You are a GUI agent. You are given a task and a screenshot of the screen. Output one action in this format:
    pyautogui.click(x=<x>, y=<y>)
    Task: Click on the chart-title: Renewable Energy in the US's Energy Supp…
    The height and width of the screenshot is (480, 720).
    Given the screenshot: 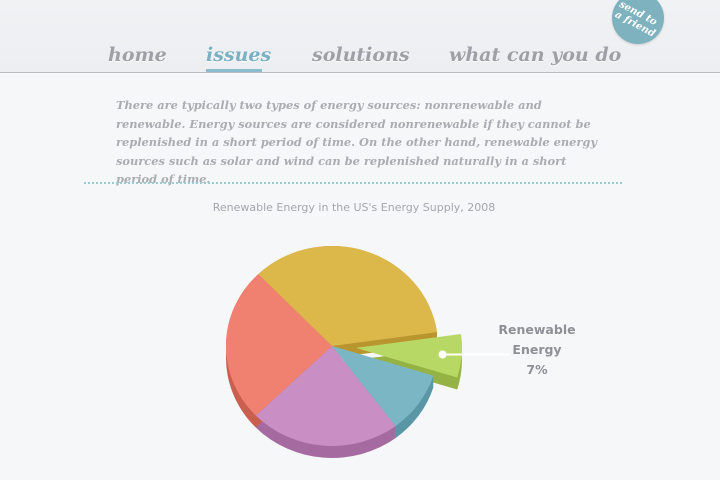 What is the action you would take?
    pyautogui.click(x=354, y=207)
    